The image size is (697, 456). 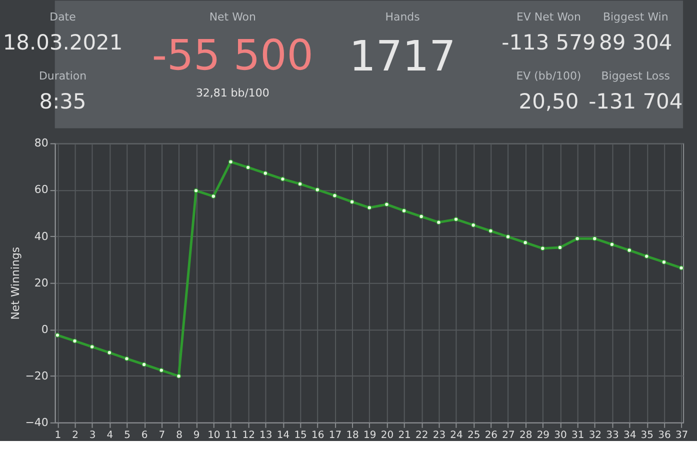 What do you see at coordinates (110, 435) in the screenshot?
I see `x-tick-label: 4` at bounding box center [110, 435].